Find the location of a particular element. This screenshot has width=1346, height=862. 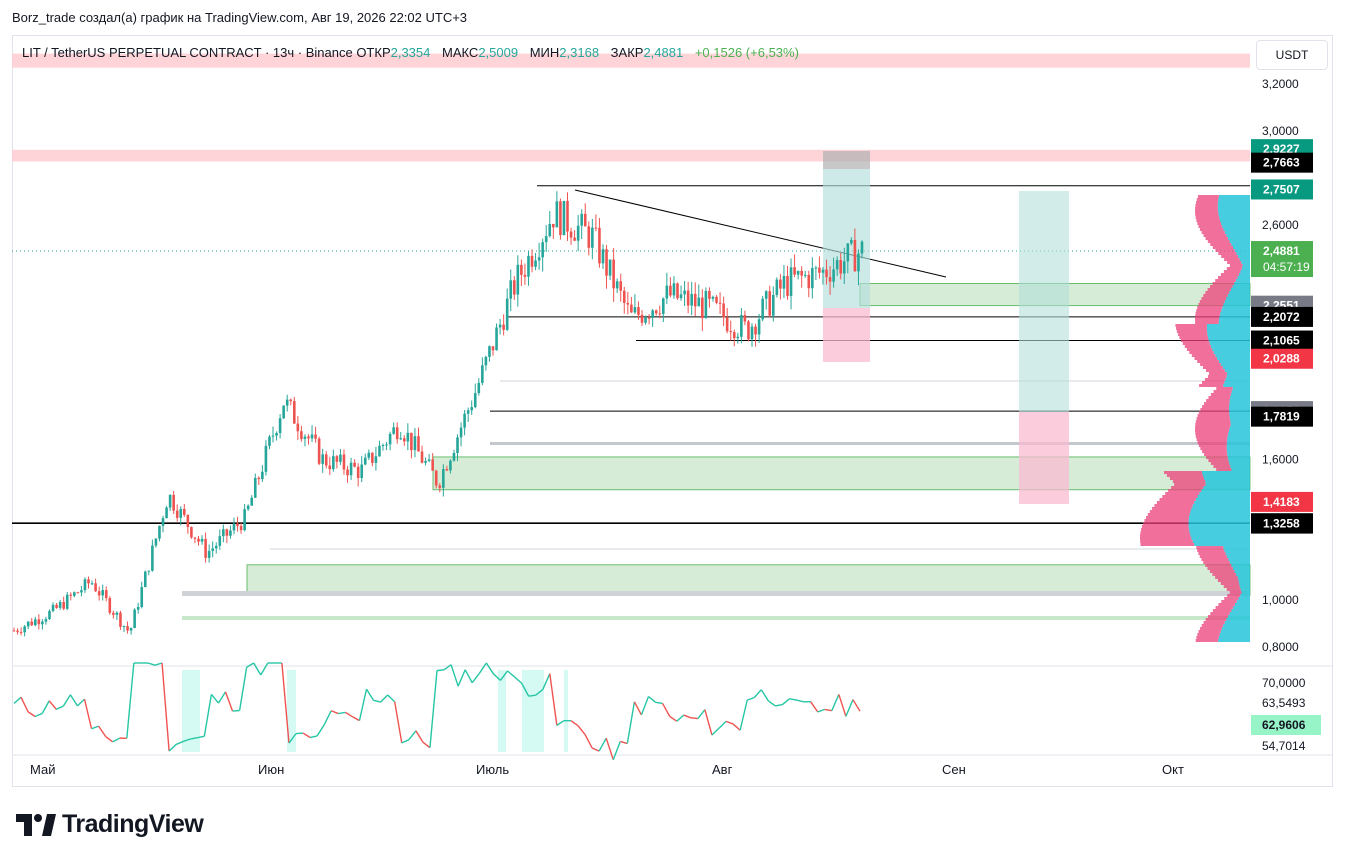

position-profit-zone is located at coordinates (846, 238).